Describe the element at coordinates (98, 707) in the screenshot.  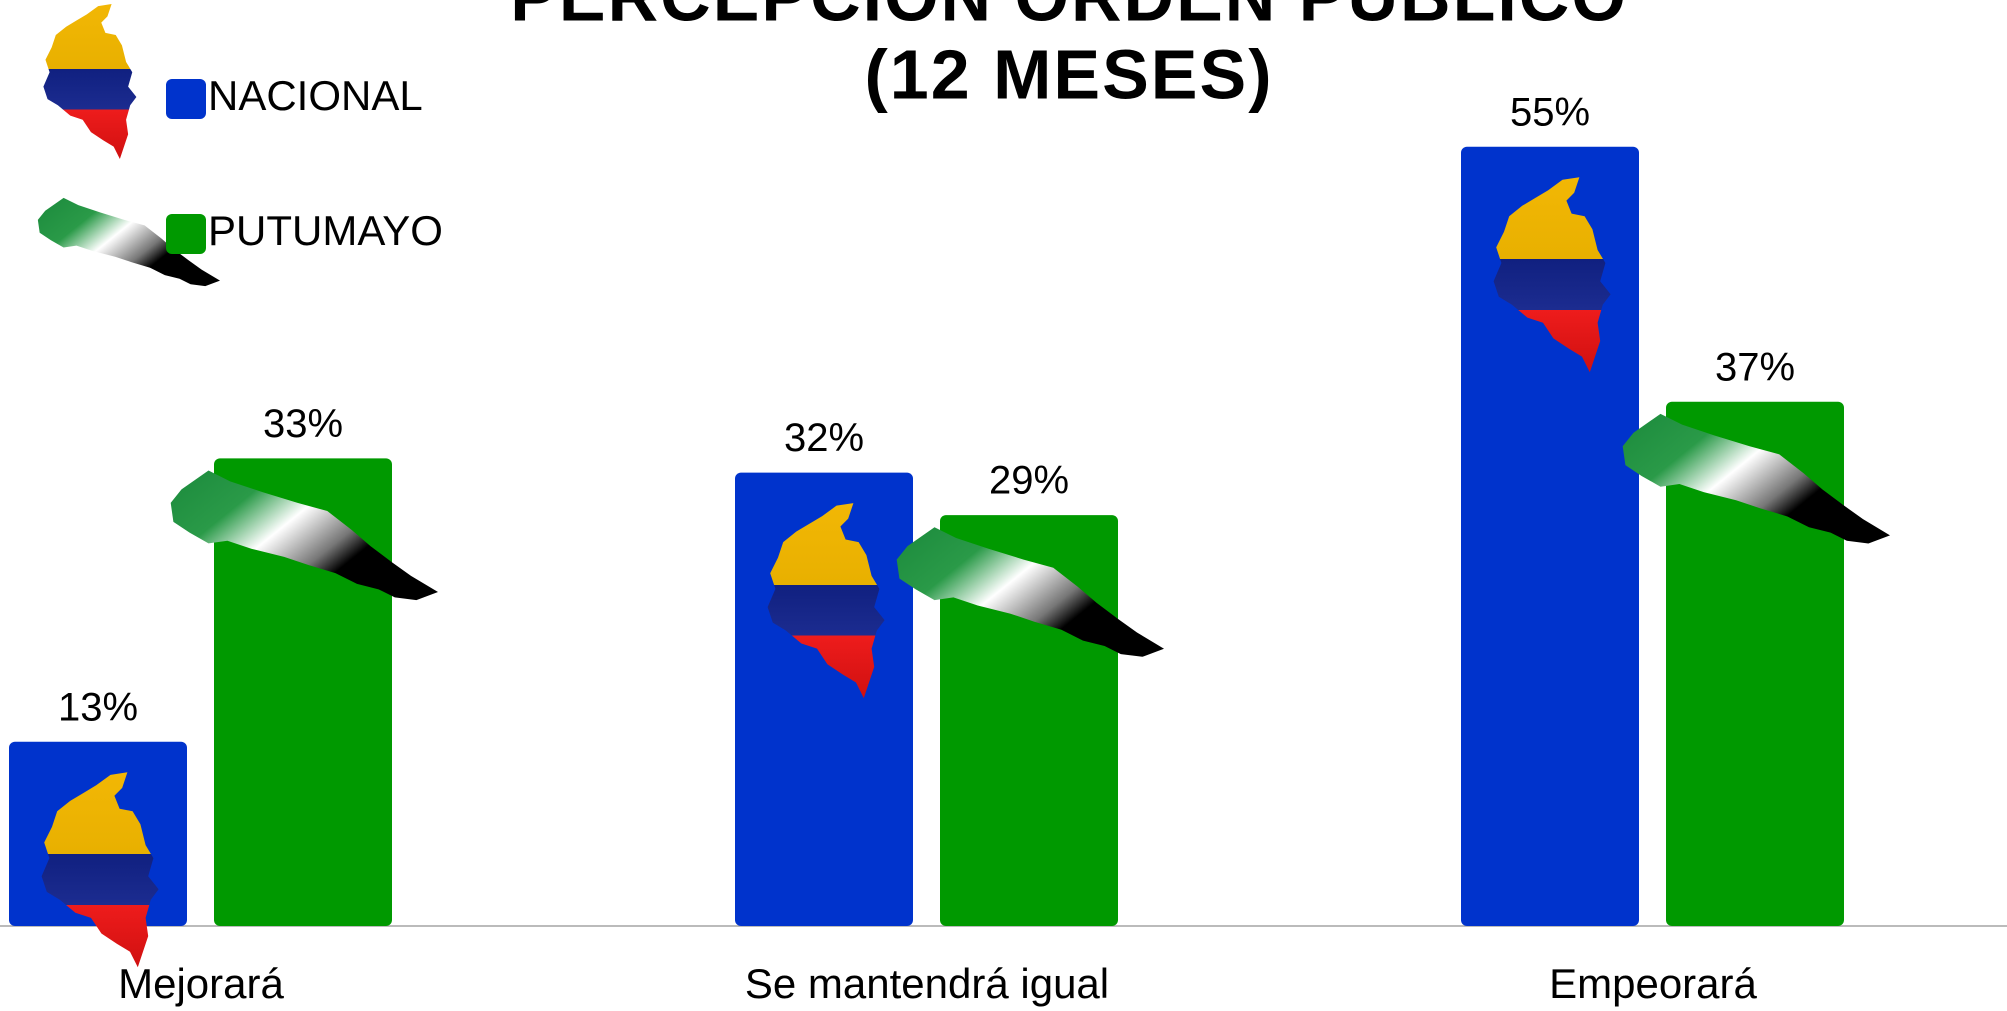
I see `value-label: 13%` at that location.